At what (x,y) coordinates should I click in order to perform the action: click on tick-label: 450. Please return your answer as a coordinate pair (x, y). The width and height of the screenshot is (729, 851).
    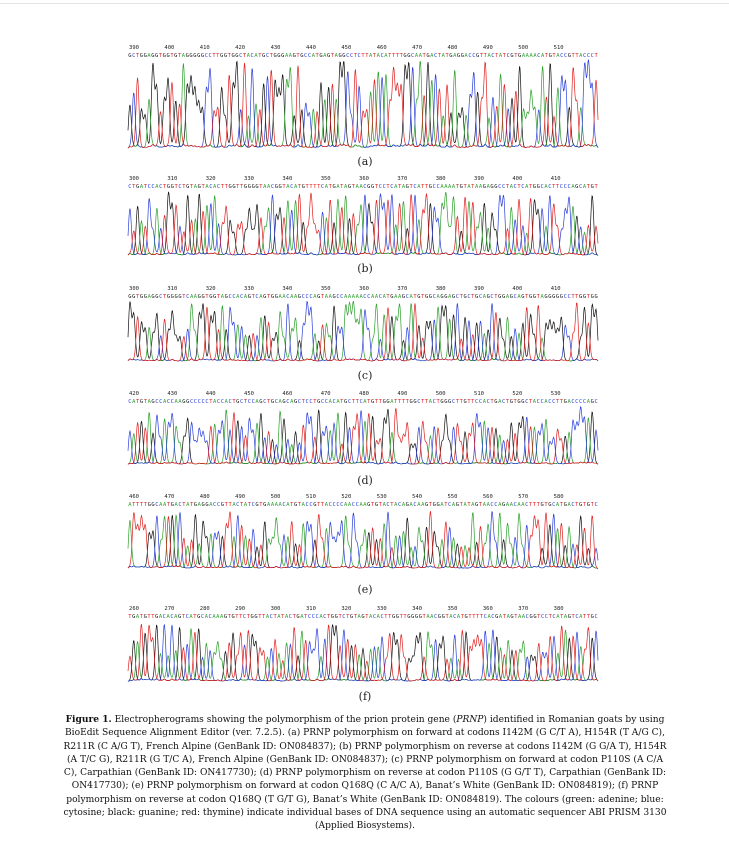
    Looking at the image, I should click on (346, 48).